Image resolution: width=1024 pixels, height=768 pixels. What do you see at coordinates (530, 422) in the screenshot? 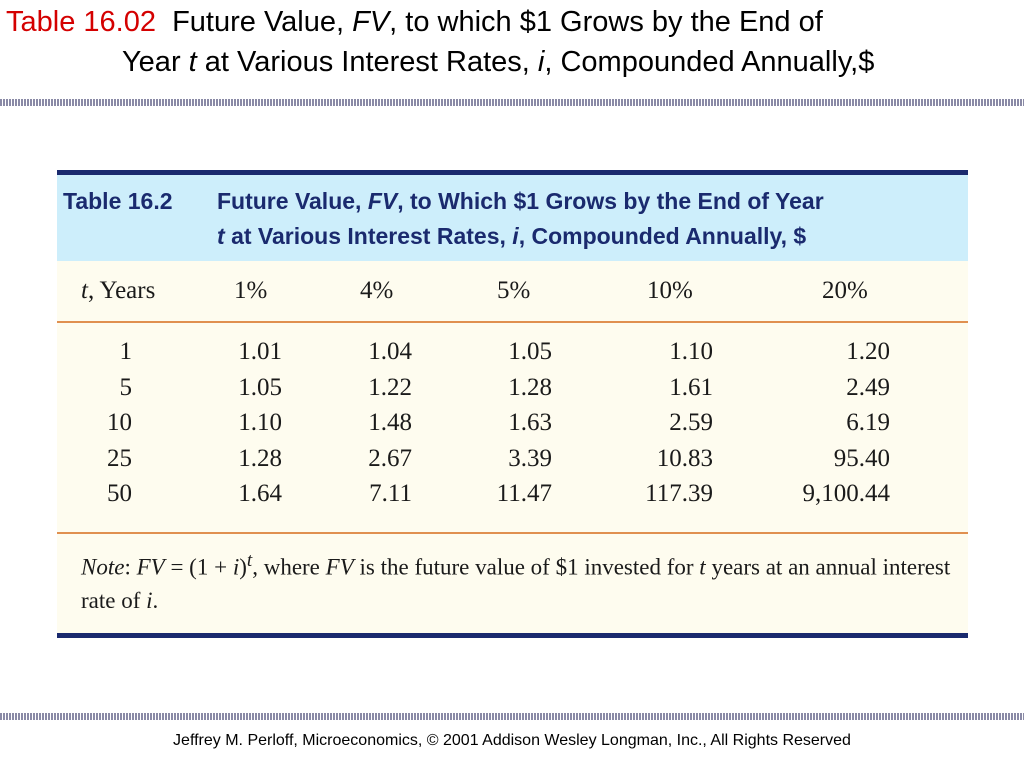
I see `cell-value: 1.63` at bounding box center [530, 422].